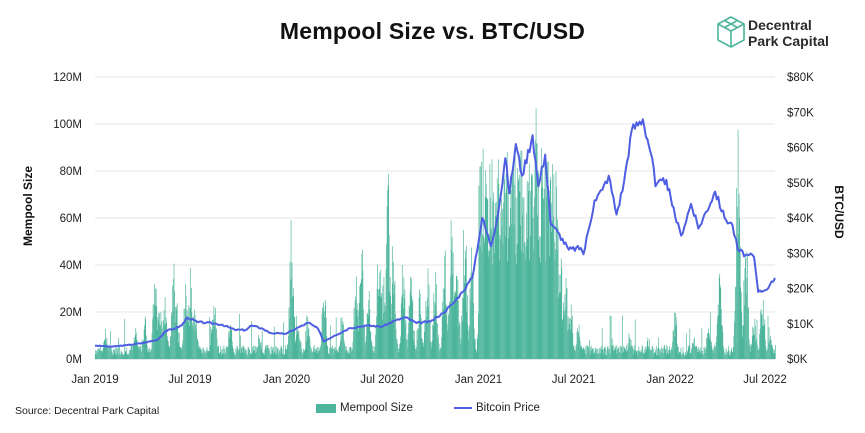  What do you see at coordinates (67, 78) in the screenshot?
I see `left-tick-label: 120M` at bounding box center [67, 78].